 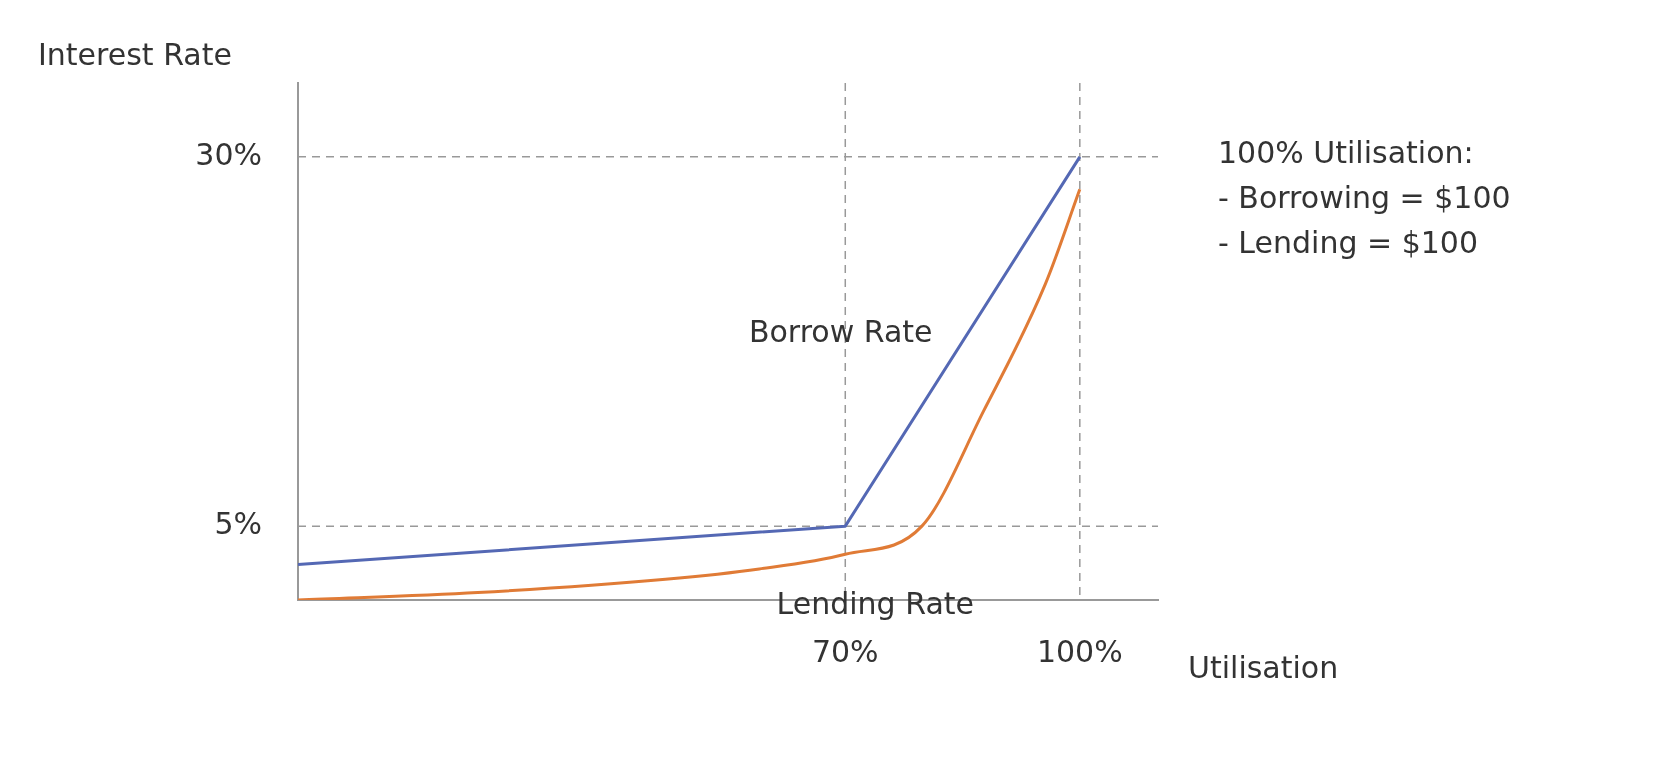 I want to click on series-label: Borrow Rate, so click(x=840, y=331).